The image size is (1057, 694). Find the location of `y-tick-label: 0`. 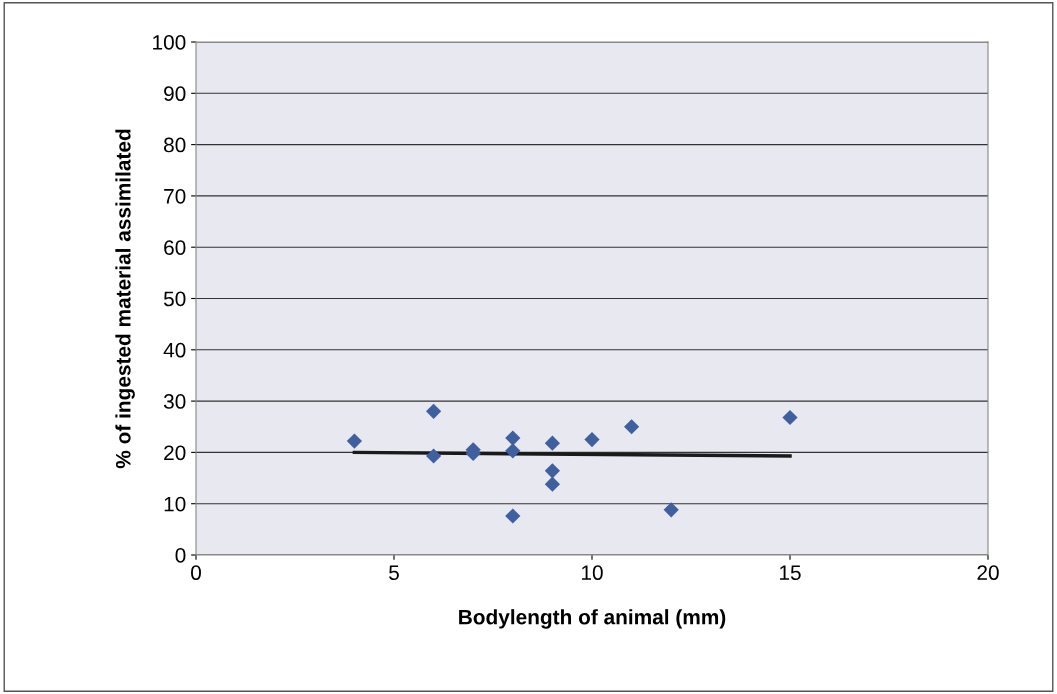

y-tick-label: 0 is located at coordinates (180, 555).